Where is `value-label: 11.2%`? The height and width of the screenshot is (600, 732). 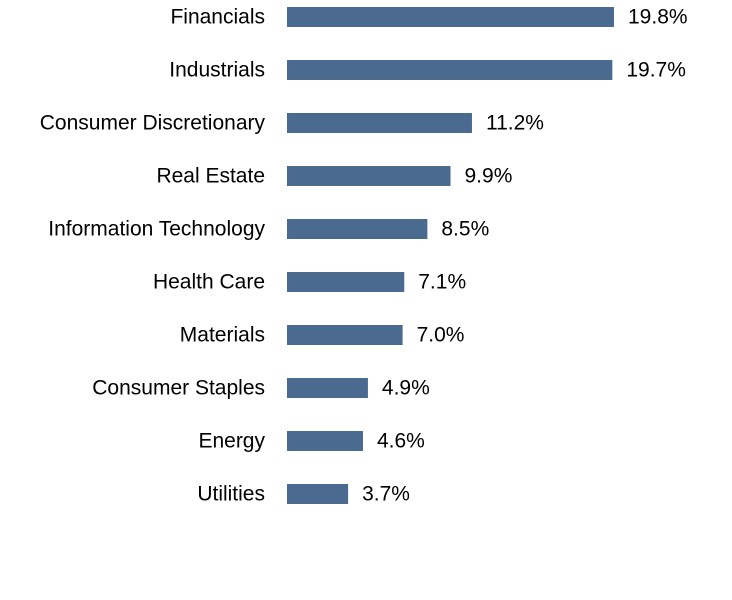
value-label: 11.2% is located at coordinates (515, 123).